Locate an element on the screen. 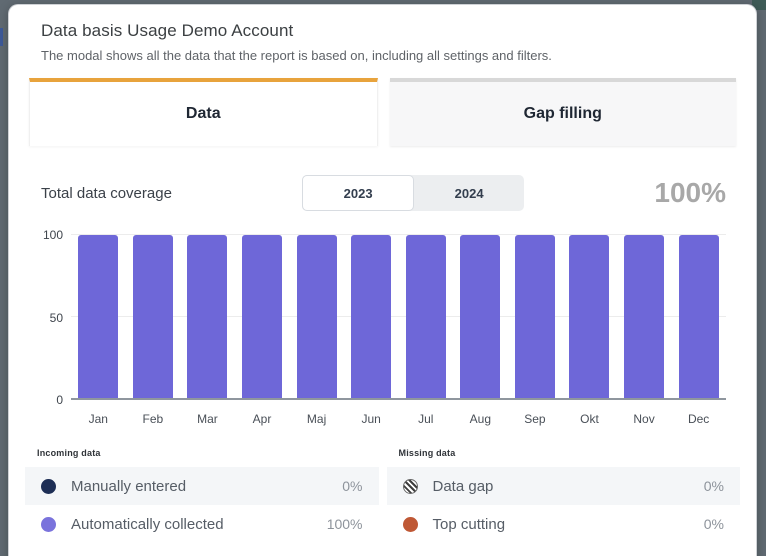 The width and height of the screenshot is (766, 556). tab-gap-filling: Gap filling is located at coordinates (562, 112).